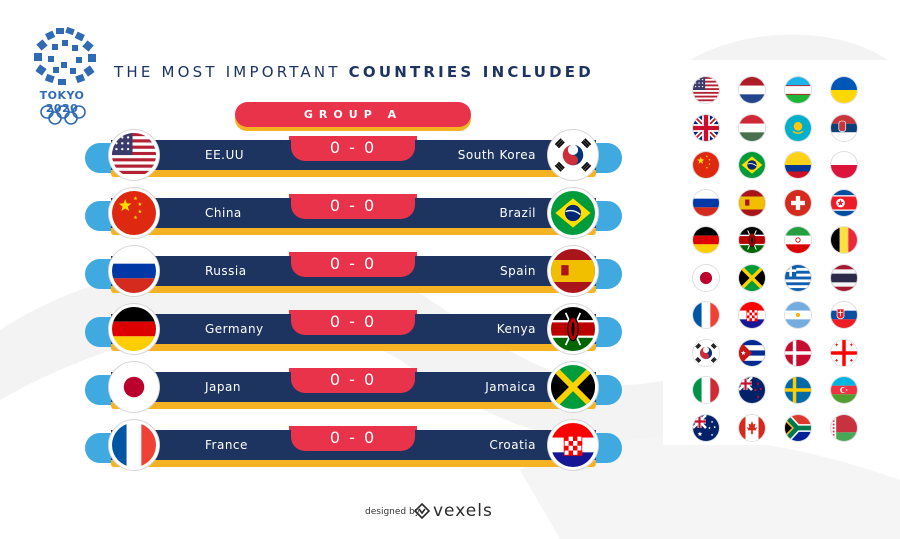 This screenshot has height=539, width=900. Describe the element at coordinates (496, 155) in the screenshot. I see `away-team-name: South Korea` at that location.